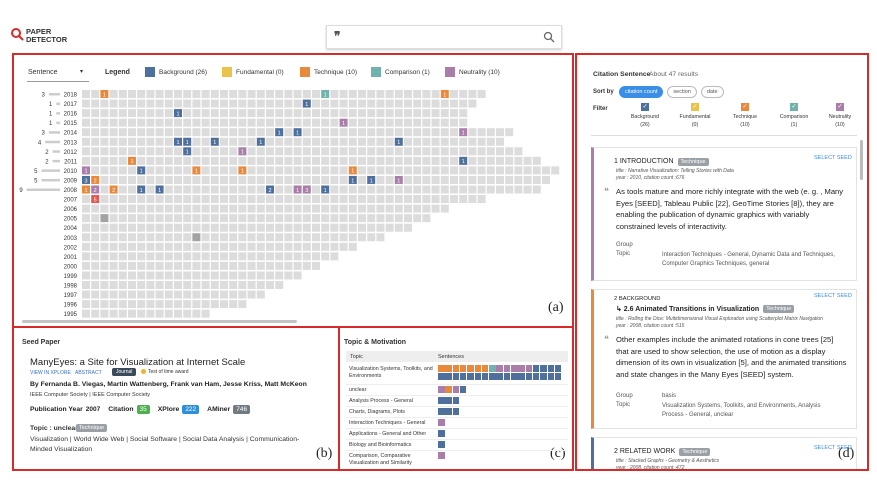  What do you see at coordinates (88, 373) in the screenshot?
I see `abstract-link: ABSTRACT` at bounding box center [88, 373].